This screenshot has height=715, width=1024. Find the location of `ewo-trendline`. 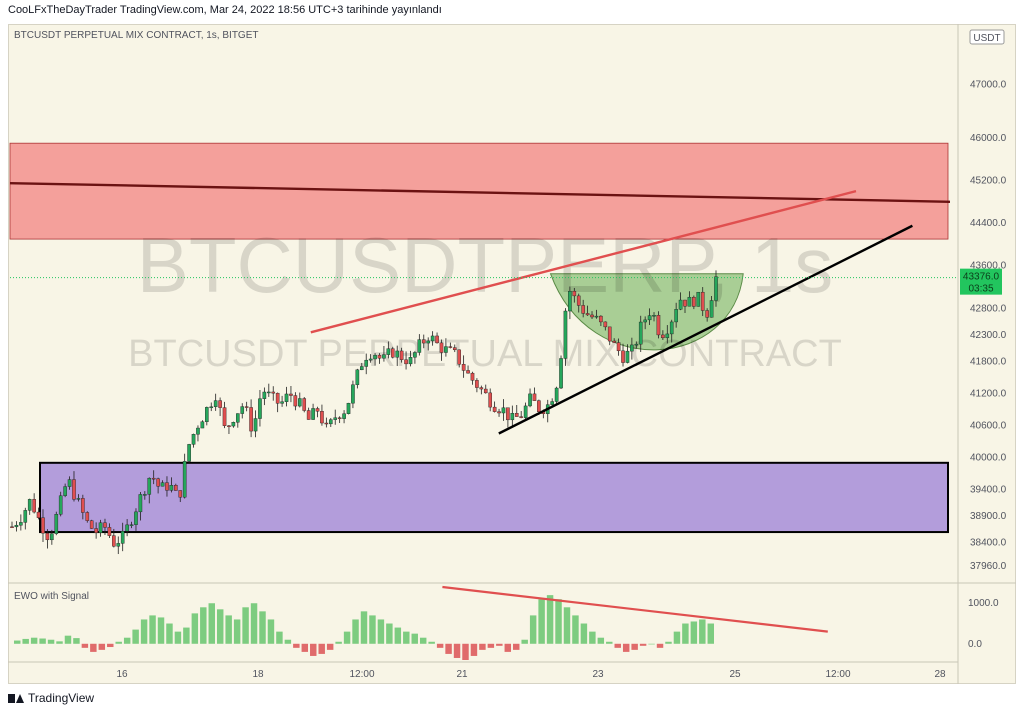

ewo-trendline is located at coordinates (635, 609).